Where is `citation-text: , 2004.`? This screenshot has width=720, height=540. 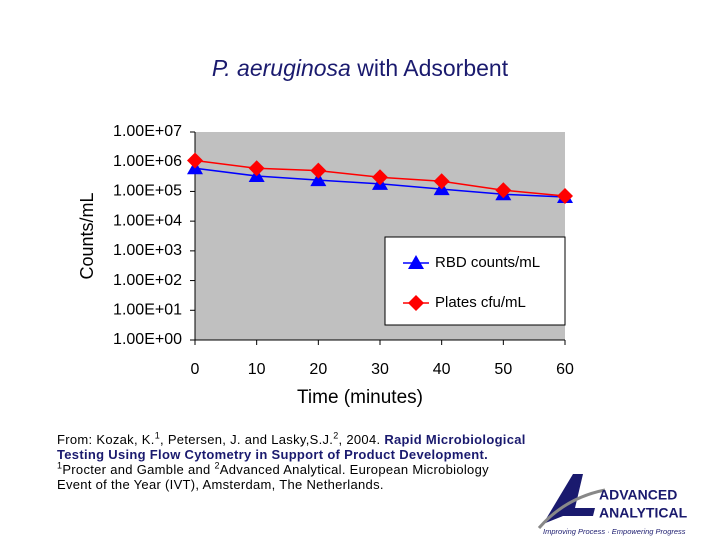
citation-text: , 2004. is located at coordinates (361, 439).